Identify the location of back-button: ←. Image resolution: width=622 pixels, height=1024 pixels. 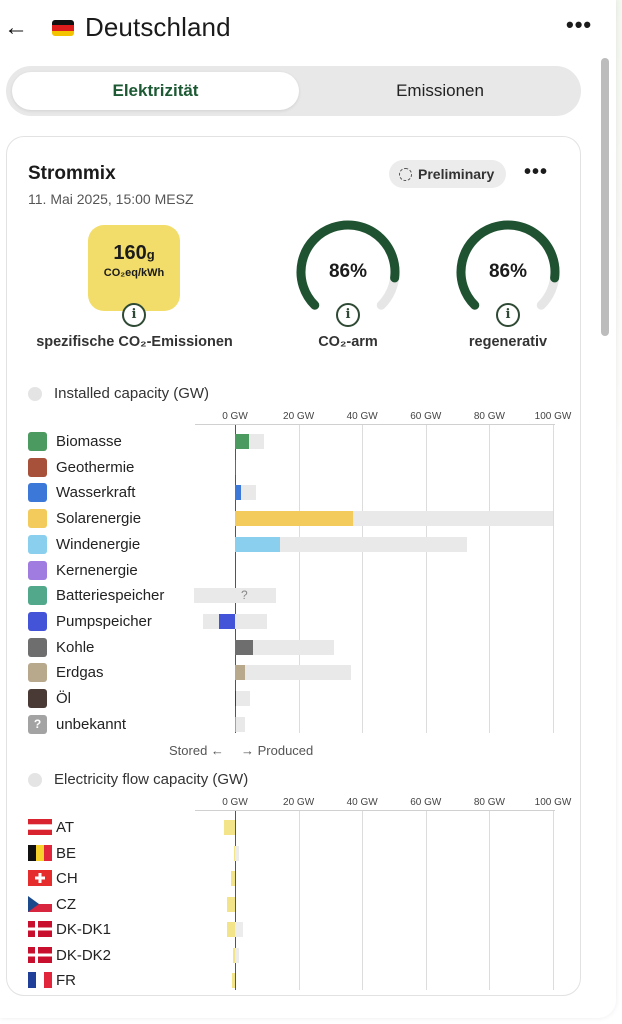
(16, 28).